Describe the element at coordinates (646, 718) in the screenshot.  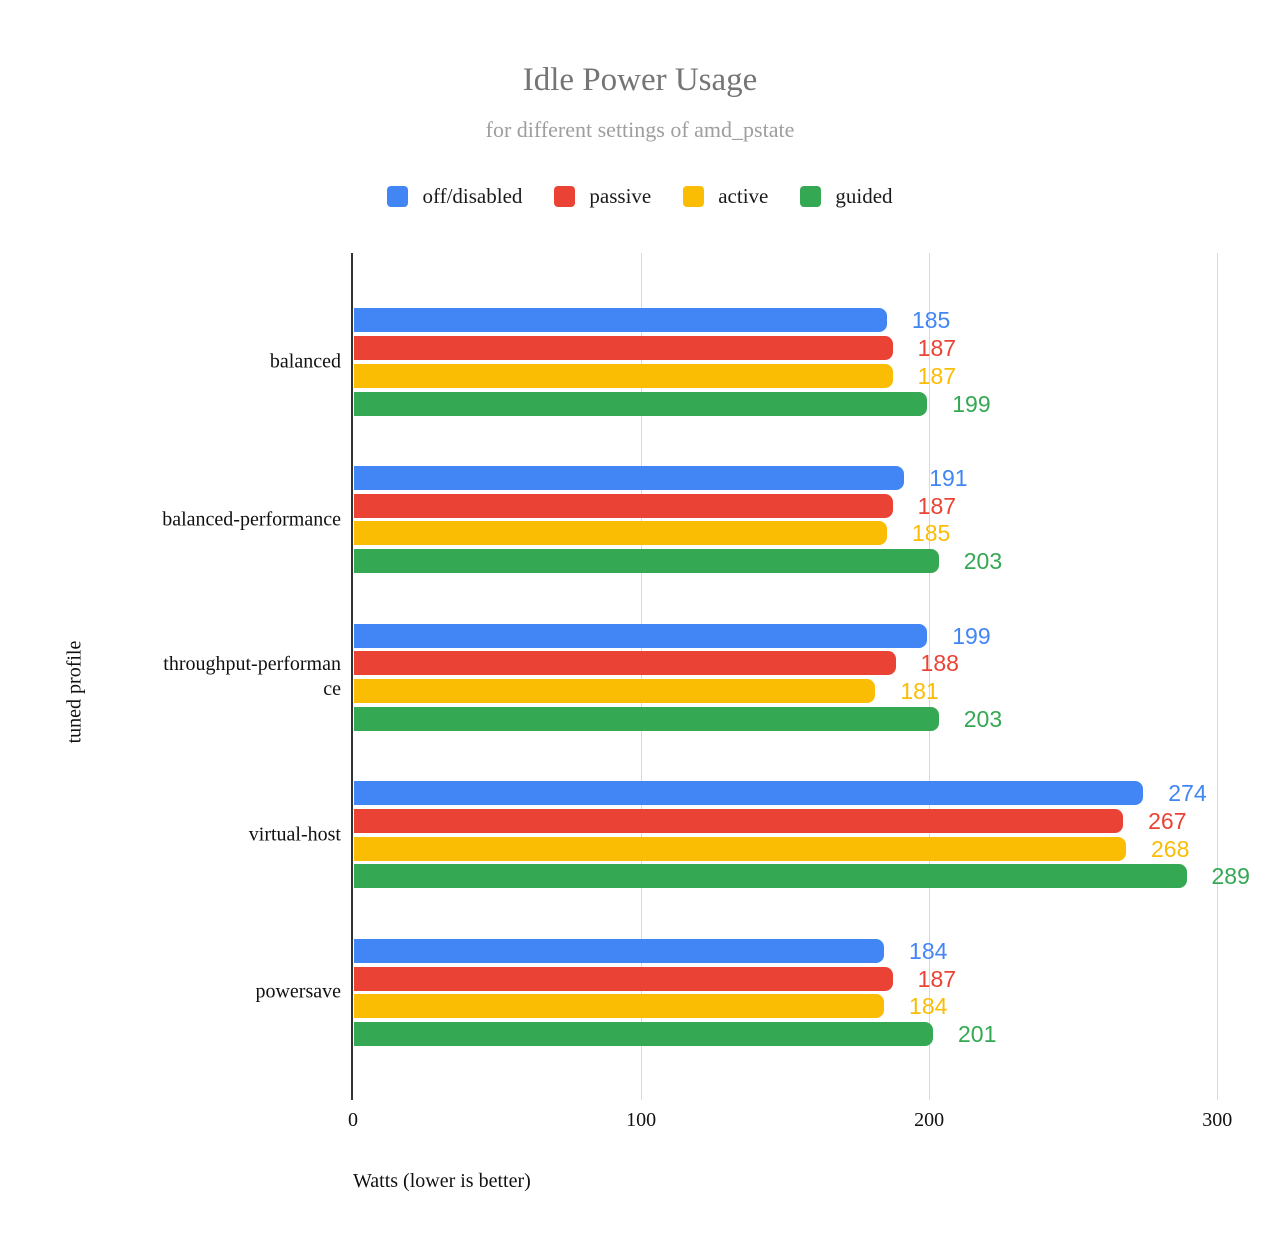
I see `bar-guided-throughput-performance` at that location.